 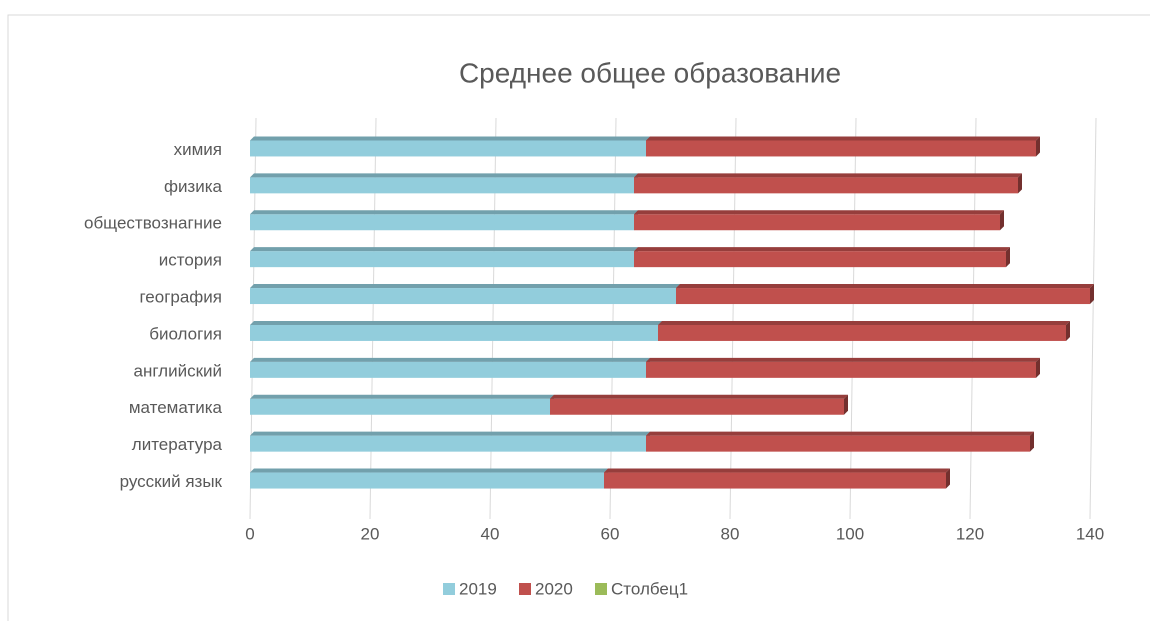 What do you see at coordinates (610, 533) in the screenshot?
I see `x-tick-label: 60` at bounding box center [610, 533].